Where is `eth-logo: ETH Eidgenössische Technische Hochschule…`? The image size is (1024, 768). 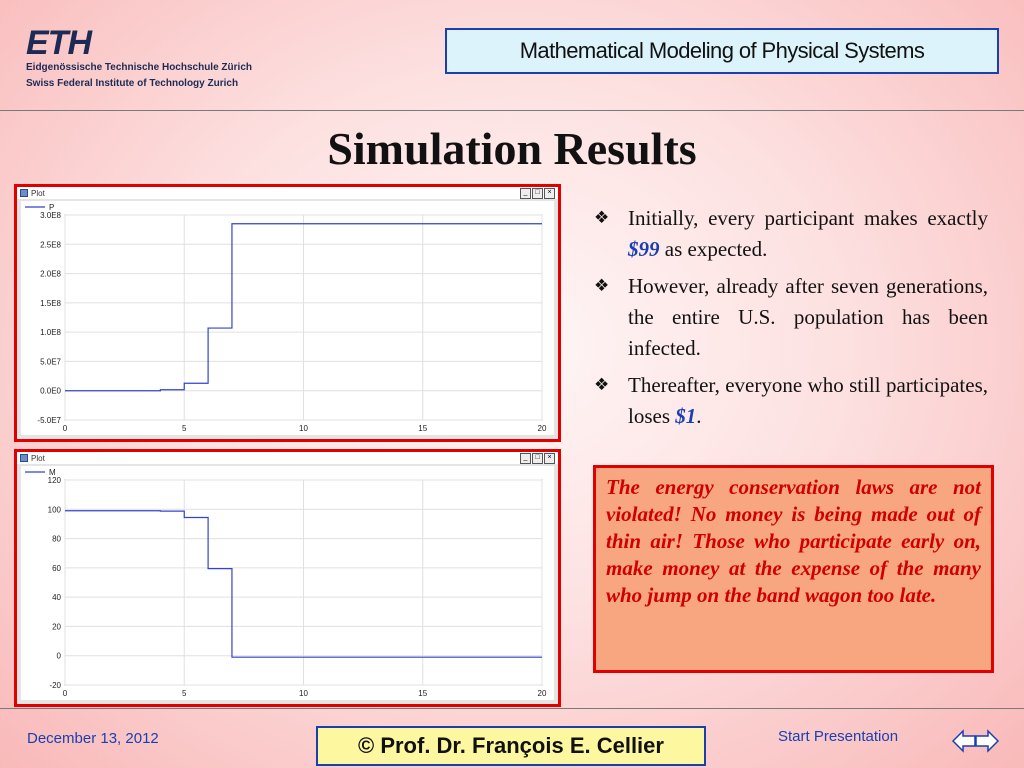 eth-logo: ETH Eidgenössische Technische Hochschule… is located at coordinates (146, 57).